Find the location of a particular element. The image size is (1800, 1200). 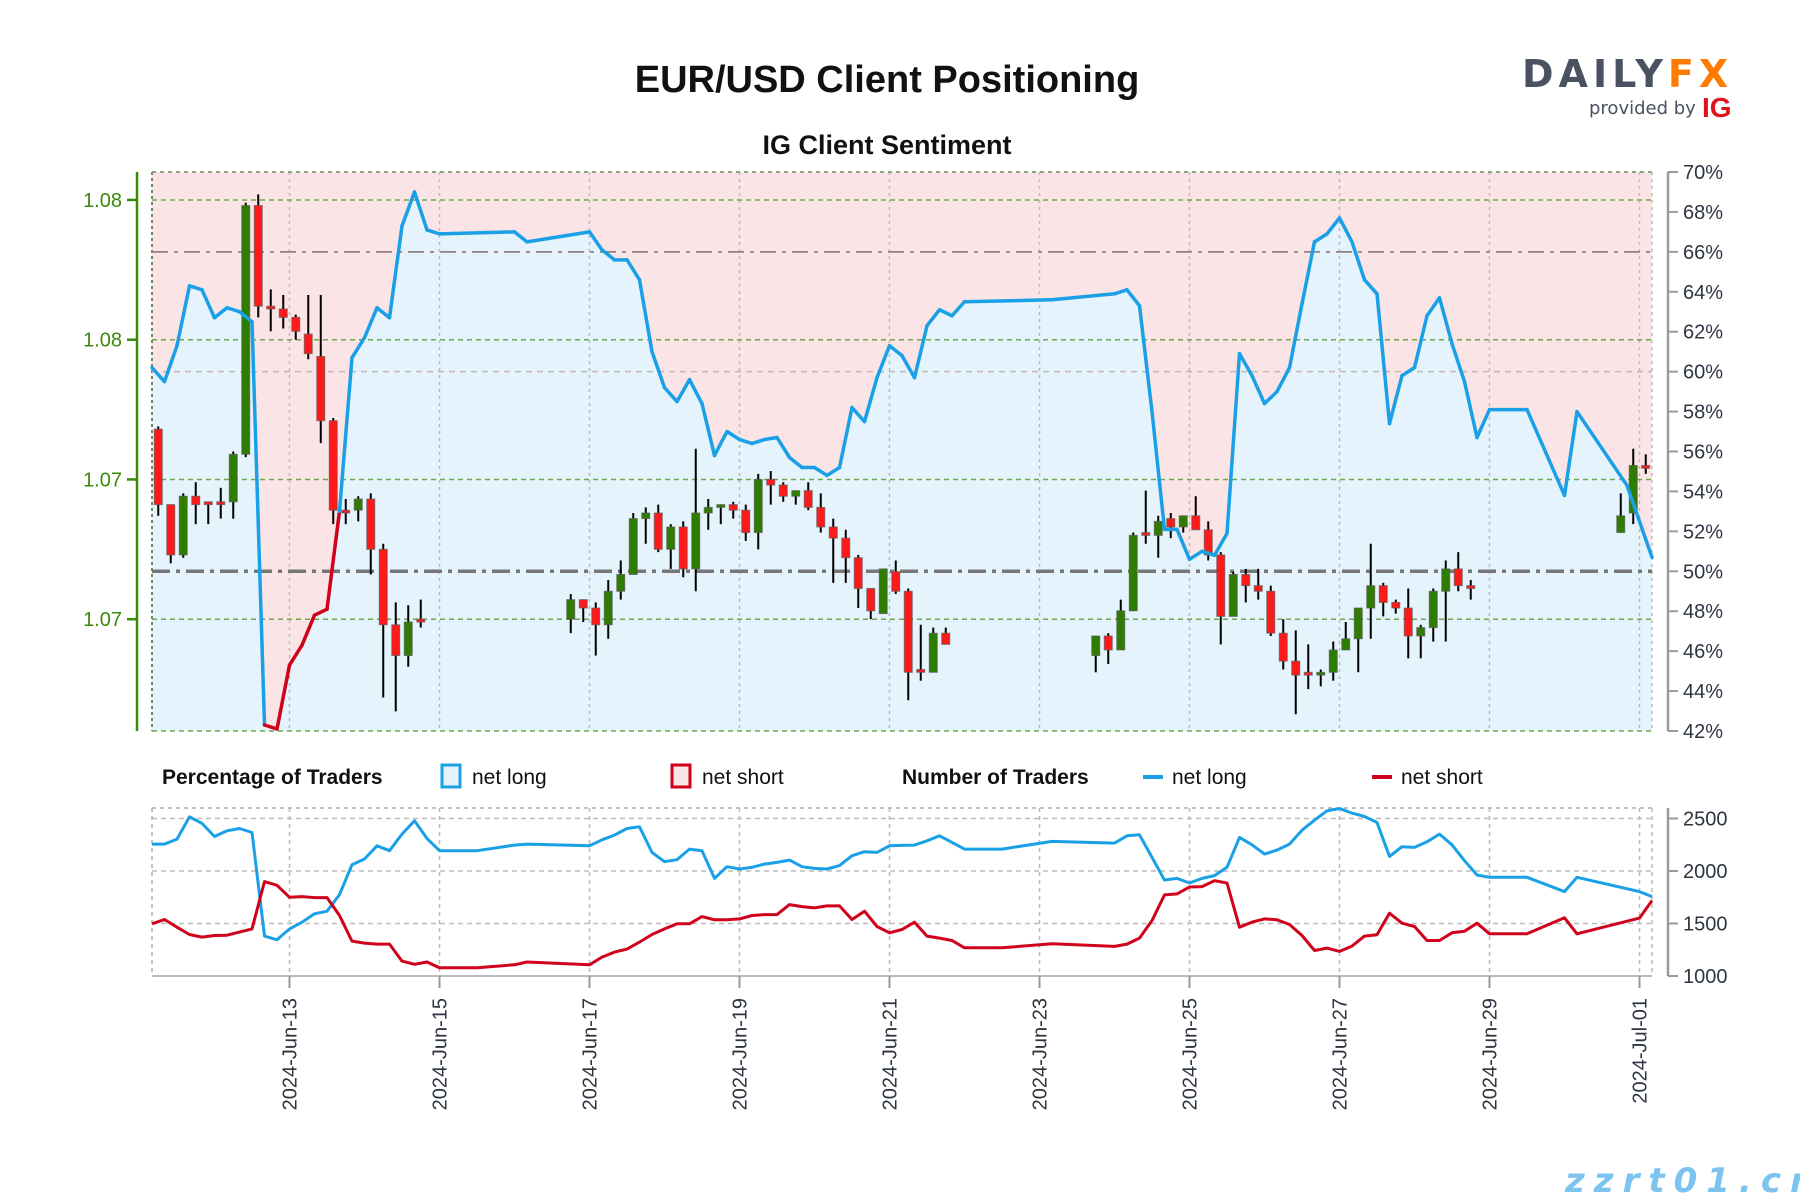

legend-pct-short-label: net short is located at coordinates (743, 777).